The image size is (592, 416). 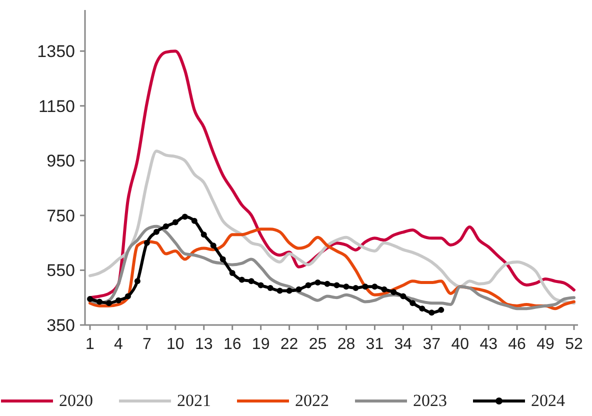 What do you see at coordinates (261, 344) in the screenshot?
I see `x-tick-label: 19` at bounding box center [261, 344].